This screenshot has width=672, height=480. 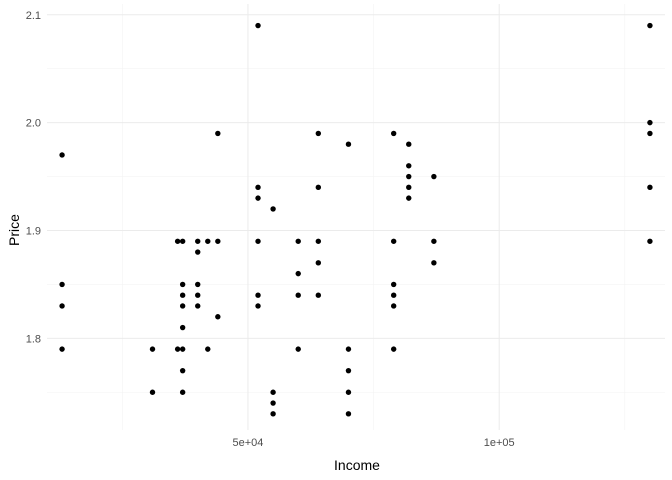 I want to click on x-tick-label: 5e+04, so click(x=248, y=443).